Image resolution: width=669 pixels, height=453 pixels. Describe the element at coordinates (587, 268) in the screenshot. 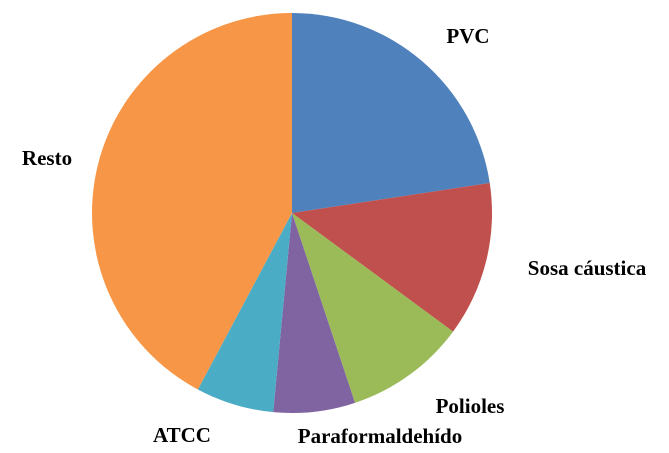

I see `slice-label: Sosa cáustica` at that location.